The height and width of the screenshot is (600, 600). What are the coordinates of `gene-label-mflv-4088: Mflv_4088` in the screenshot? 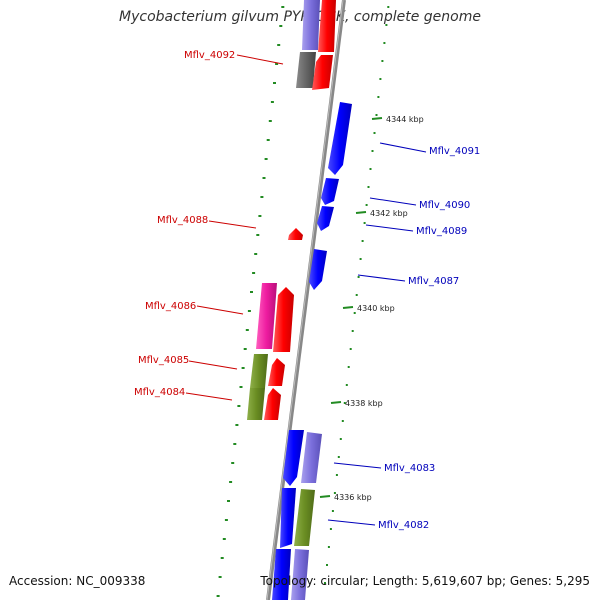 It's located at (182, 220).